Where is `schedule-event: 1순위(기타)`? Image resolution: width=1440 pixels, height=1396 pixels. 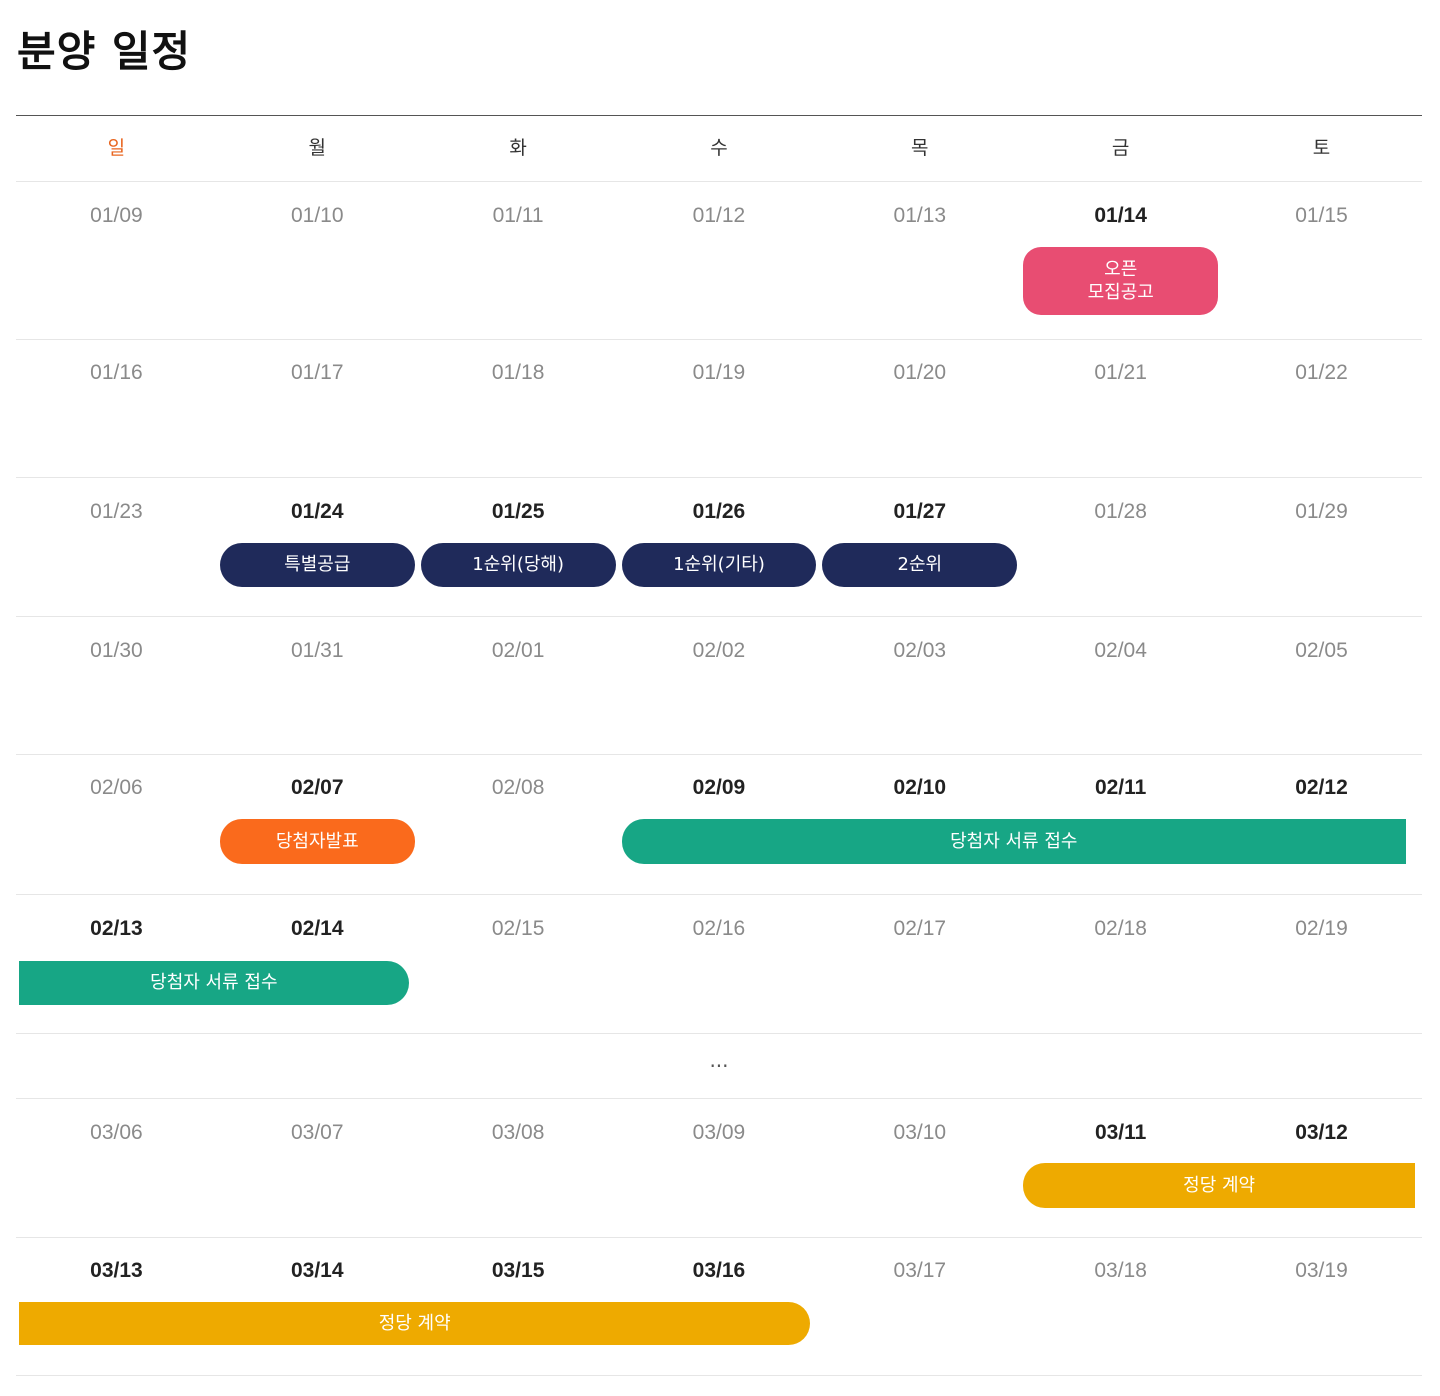
schedule-event: 1순위(기타) is located at coordinates (719, 565).